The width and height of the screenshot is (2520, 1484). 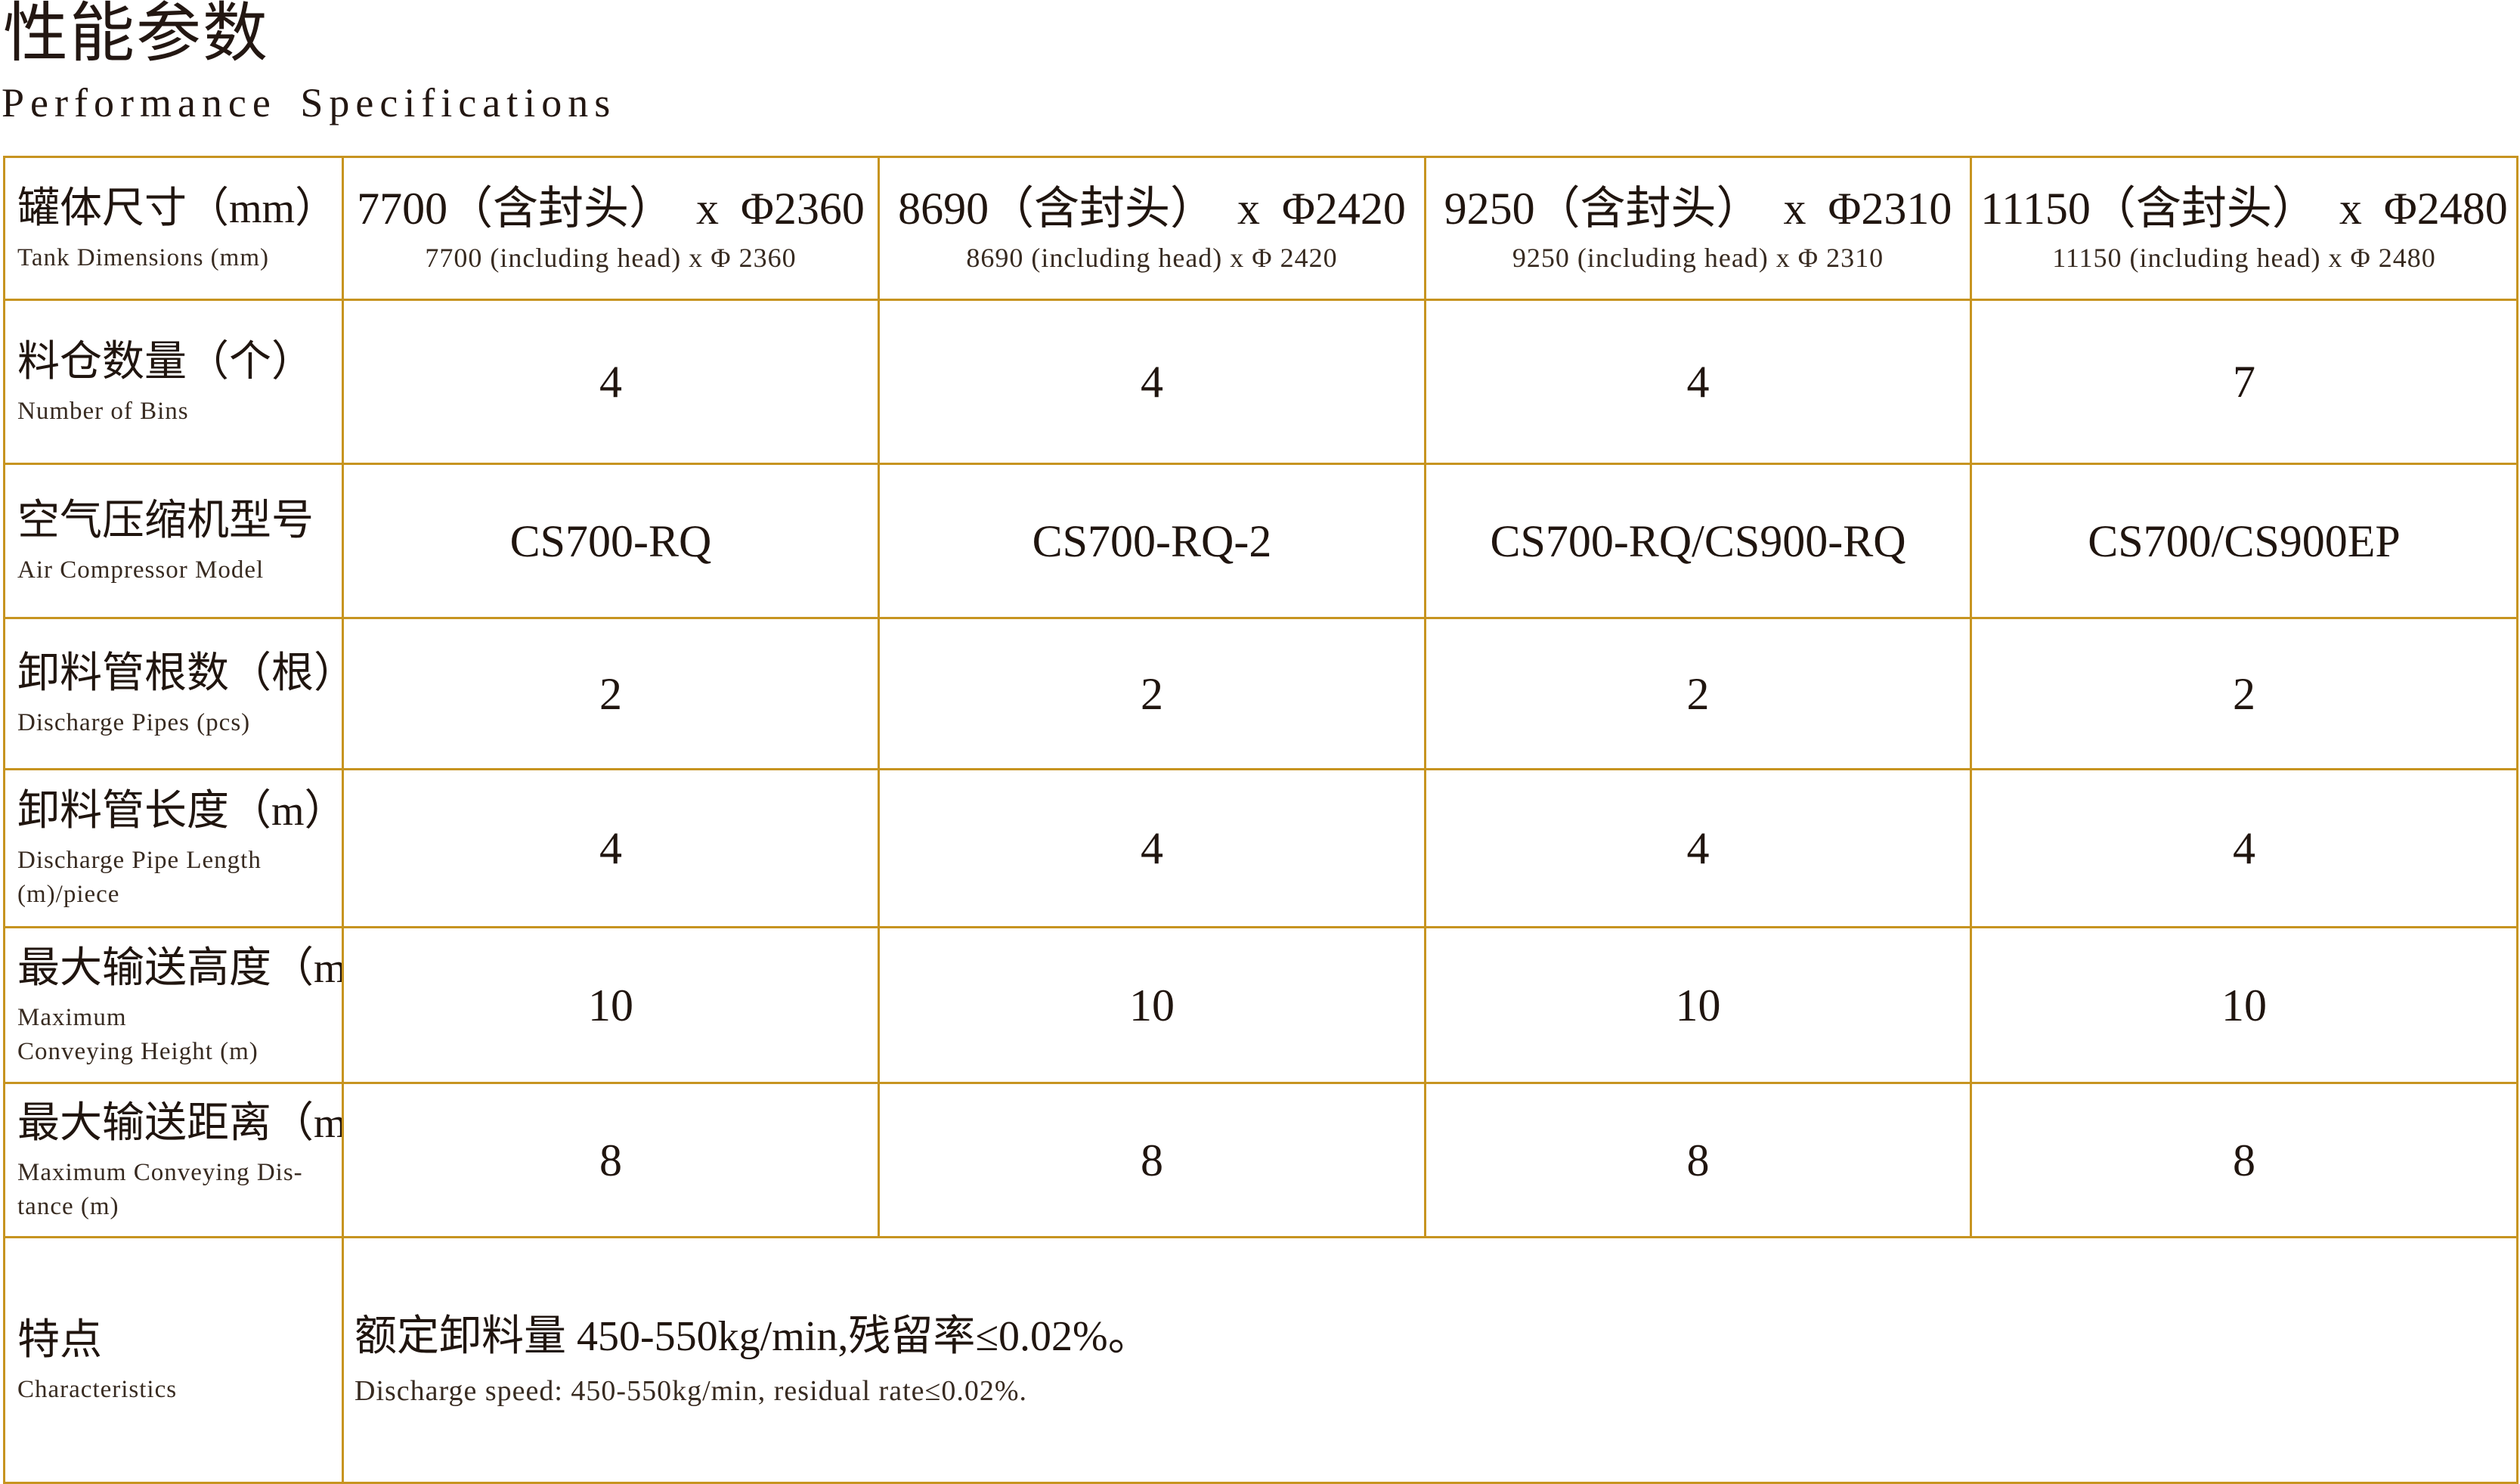 I want to click on bins-model-1: 4, so click(x=612, y=383).